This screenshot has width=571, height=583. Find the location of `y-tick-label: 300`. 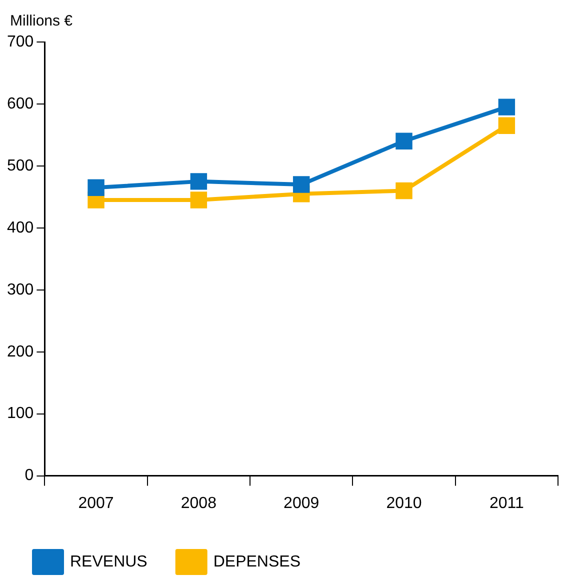

y-tick-label: 300 is located at coordinates (20, 289).